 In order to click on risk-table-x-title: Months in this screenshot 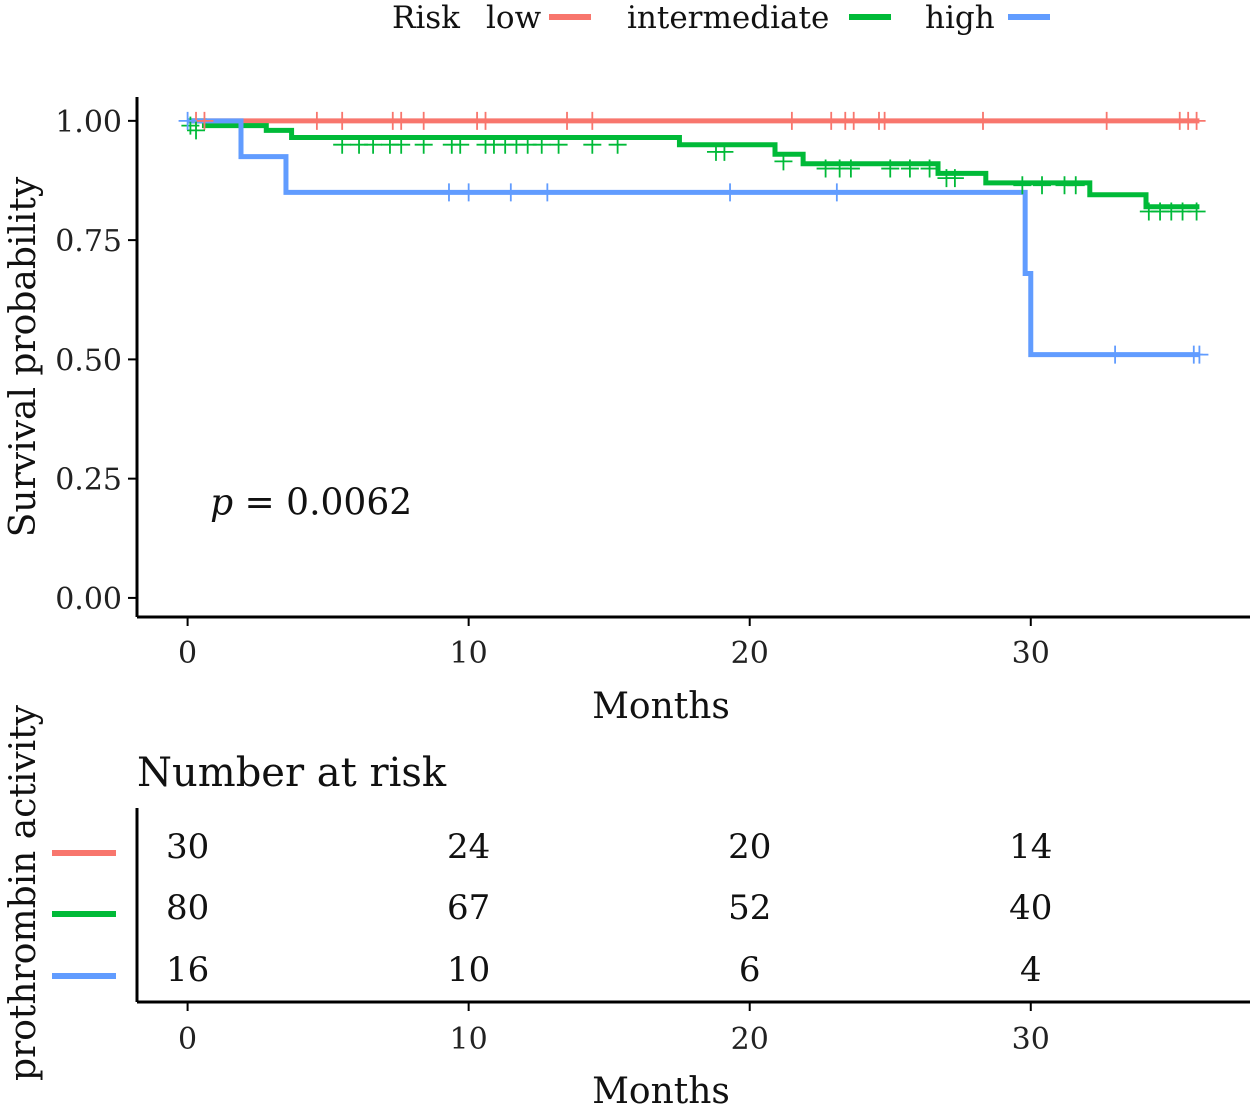, I will do `click(661, 1089)`.